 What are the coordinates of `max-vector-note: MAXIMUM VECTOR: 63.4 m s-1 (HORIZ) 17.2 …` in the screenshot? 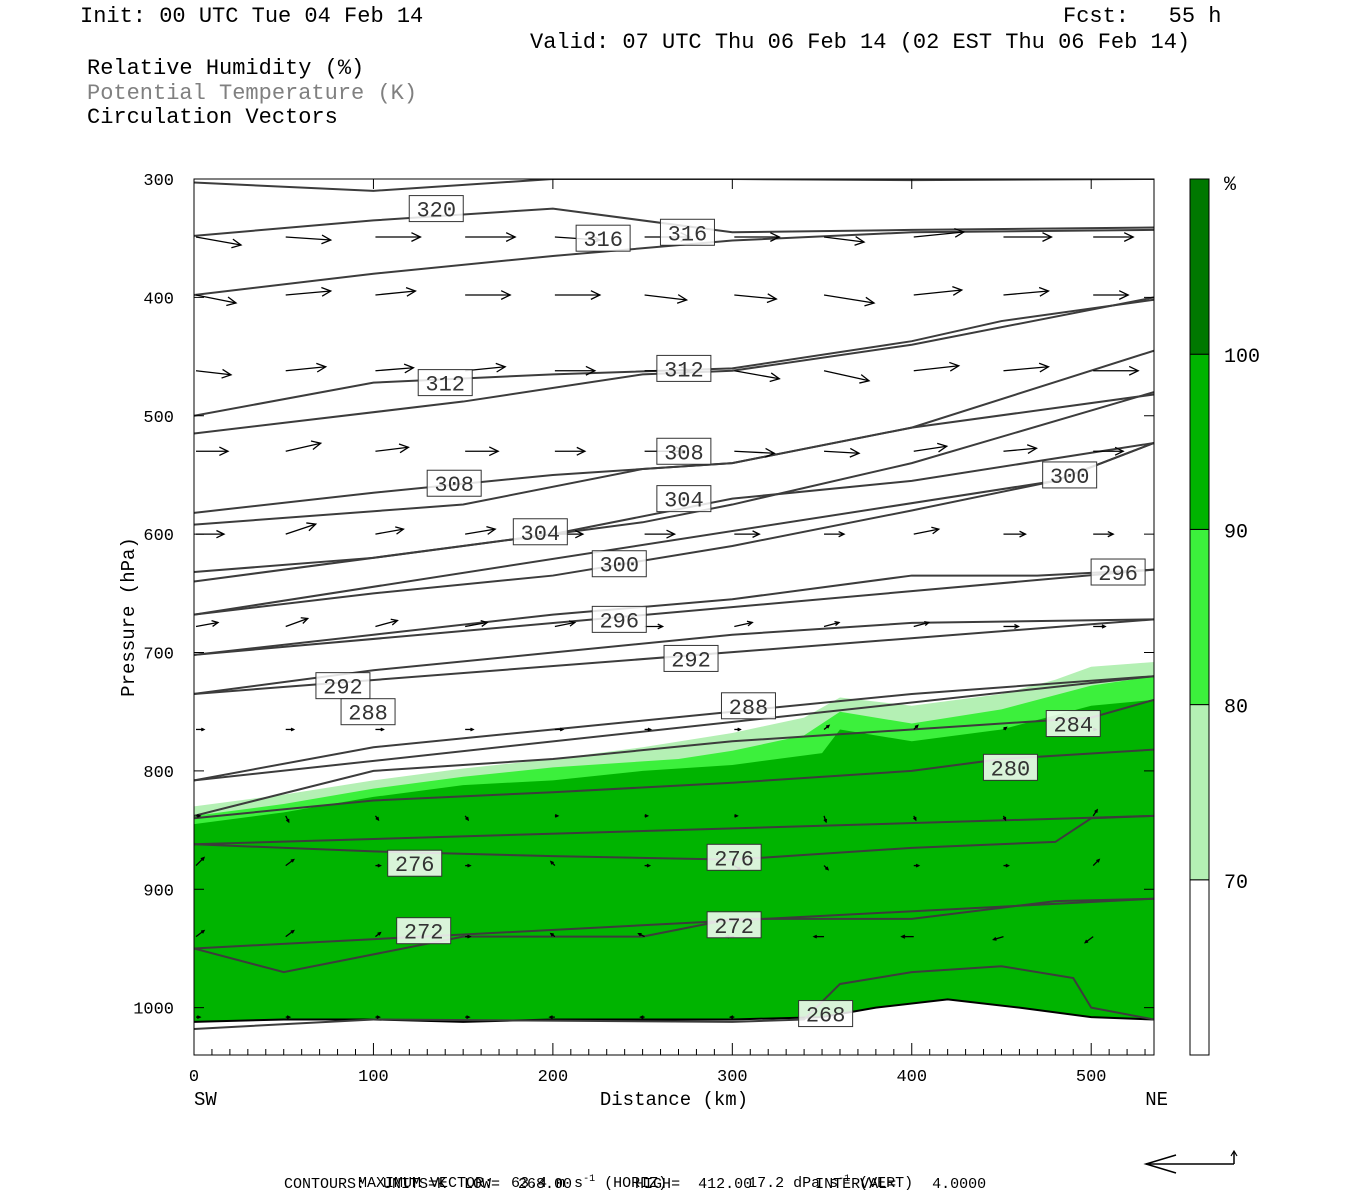 It's located at (626, 1174).